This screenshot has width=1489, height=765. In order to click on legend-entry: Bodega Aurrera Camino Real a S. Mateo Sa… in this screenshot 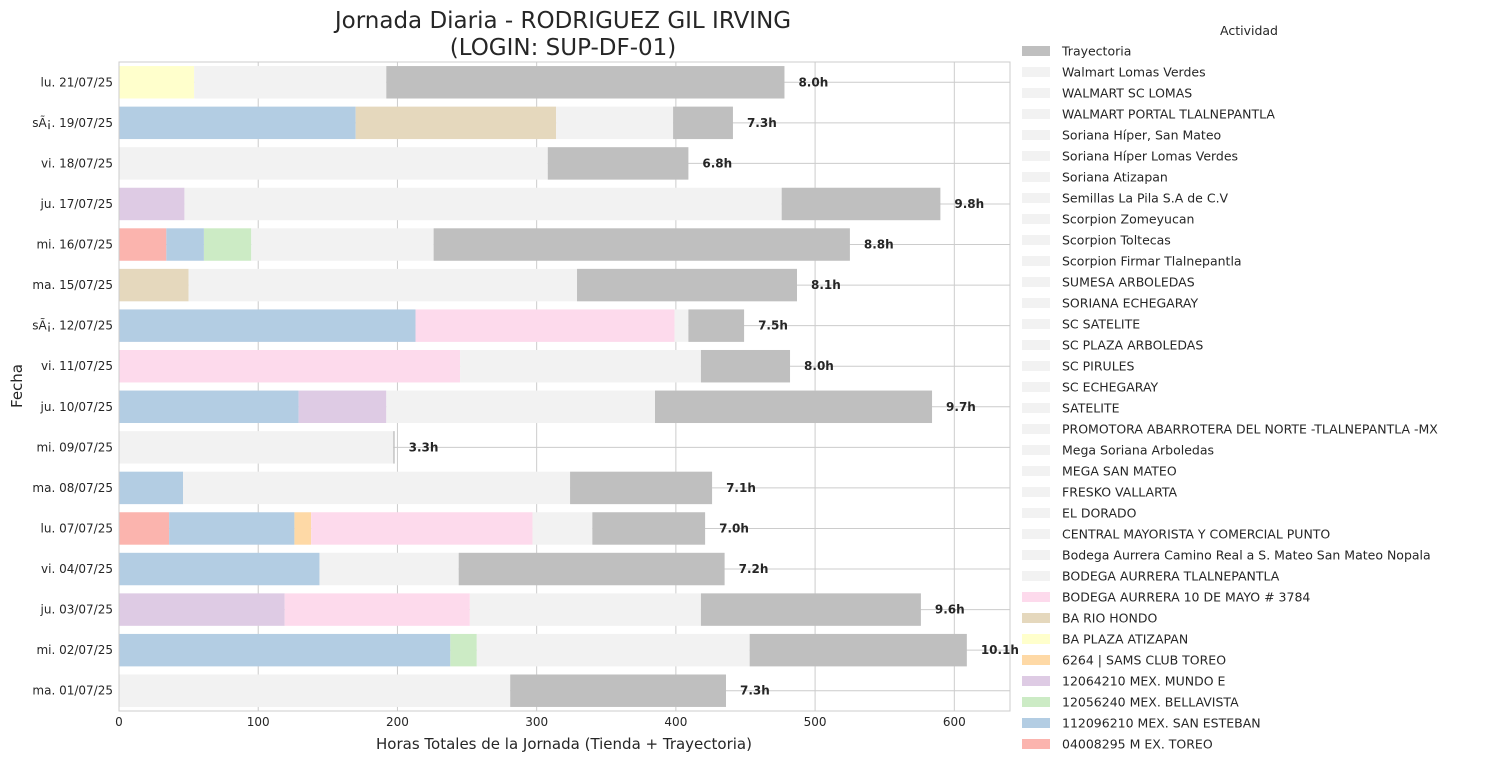, I will do `click(1246, 555)`.